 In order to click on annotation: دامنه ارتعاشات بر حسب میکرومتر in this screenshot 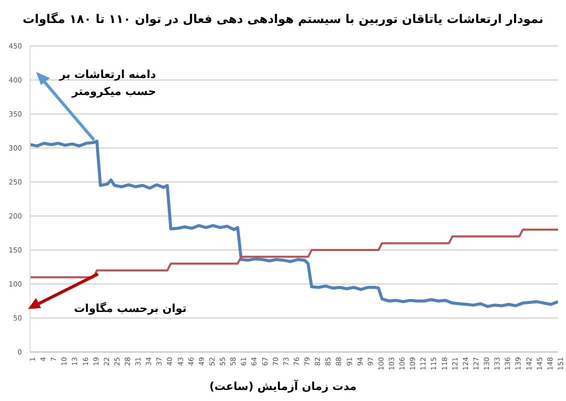, I will do `click(107, 83)`.